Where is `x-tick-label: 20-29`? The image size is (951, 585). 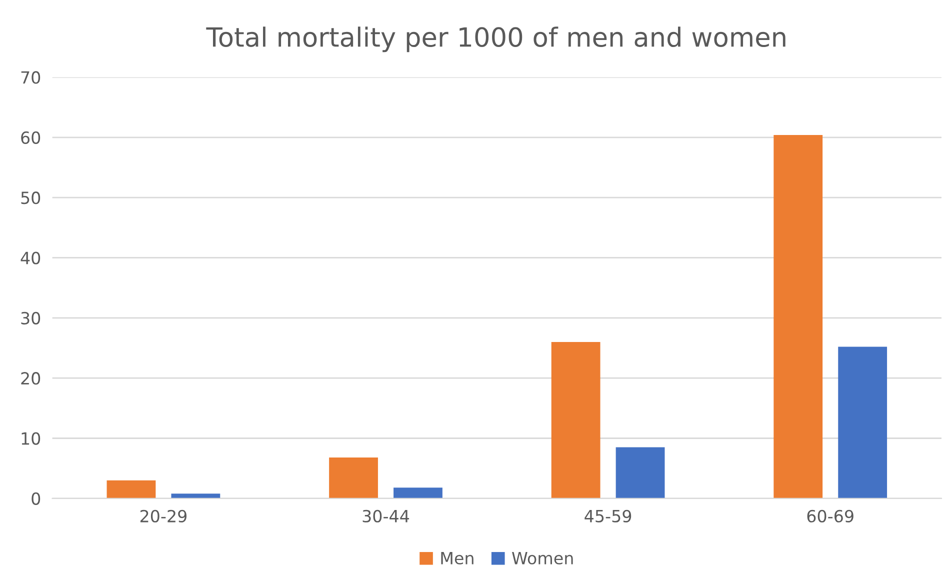 x-tick-label: 20-29 is located at coordinates (163, 516).